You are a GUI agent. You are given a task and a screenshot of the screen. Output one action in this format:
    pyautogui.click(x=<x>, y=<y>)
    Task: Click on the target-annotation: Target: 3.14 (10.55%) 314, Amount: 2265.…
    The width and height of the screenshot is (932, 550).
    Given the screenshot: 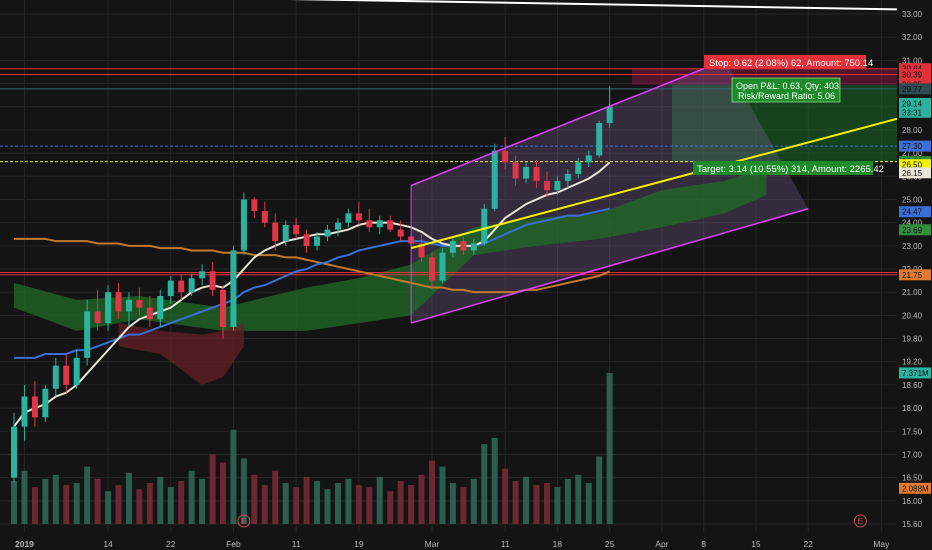 What is the action you would take?
    pyautogui.click(x=788, y=168)
    